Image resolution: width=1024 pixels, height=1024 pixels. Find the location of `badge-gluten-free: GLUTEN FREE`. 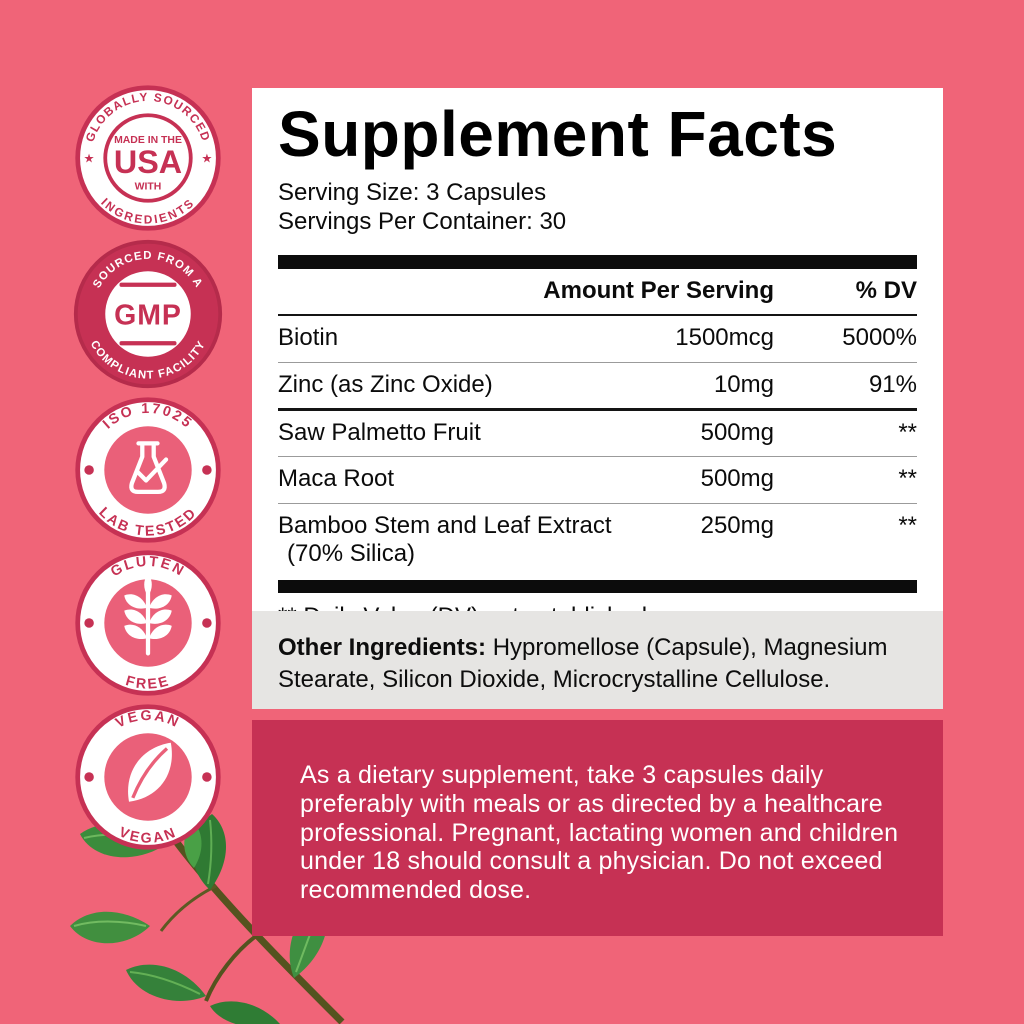

badge-gluten-free: GLUTEN FREE is located at coordinates (148, 623).